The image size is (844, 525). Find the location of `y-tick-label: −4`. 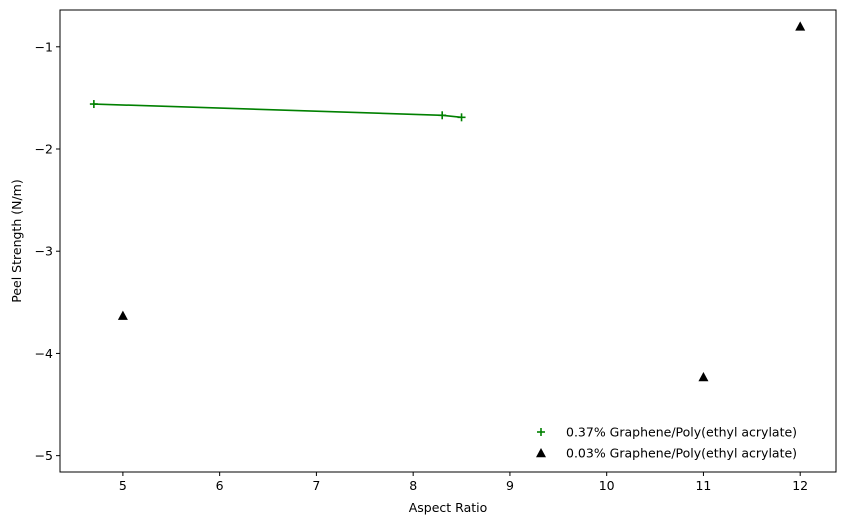

y-tick-label: −4 is located at coordinates (44, 353).